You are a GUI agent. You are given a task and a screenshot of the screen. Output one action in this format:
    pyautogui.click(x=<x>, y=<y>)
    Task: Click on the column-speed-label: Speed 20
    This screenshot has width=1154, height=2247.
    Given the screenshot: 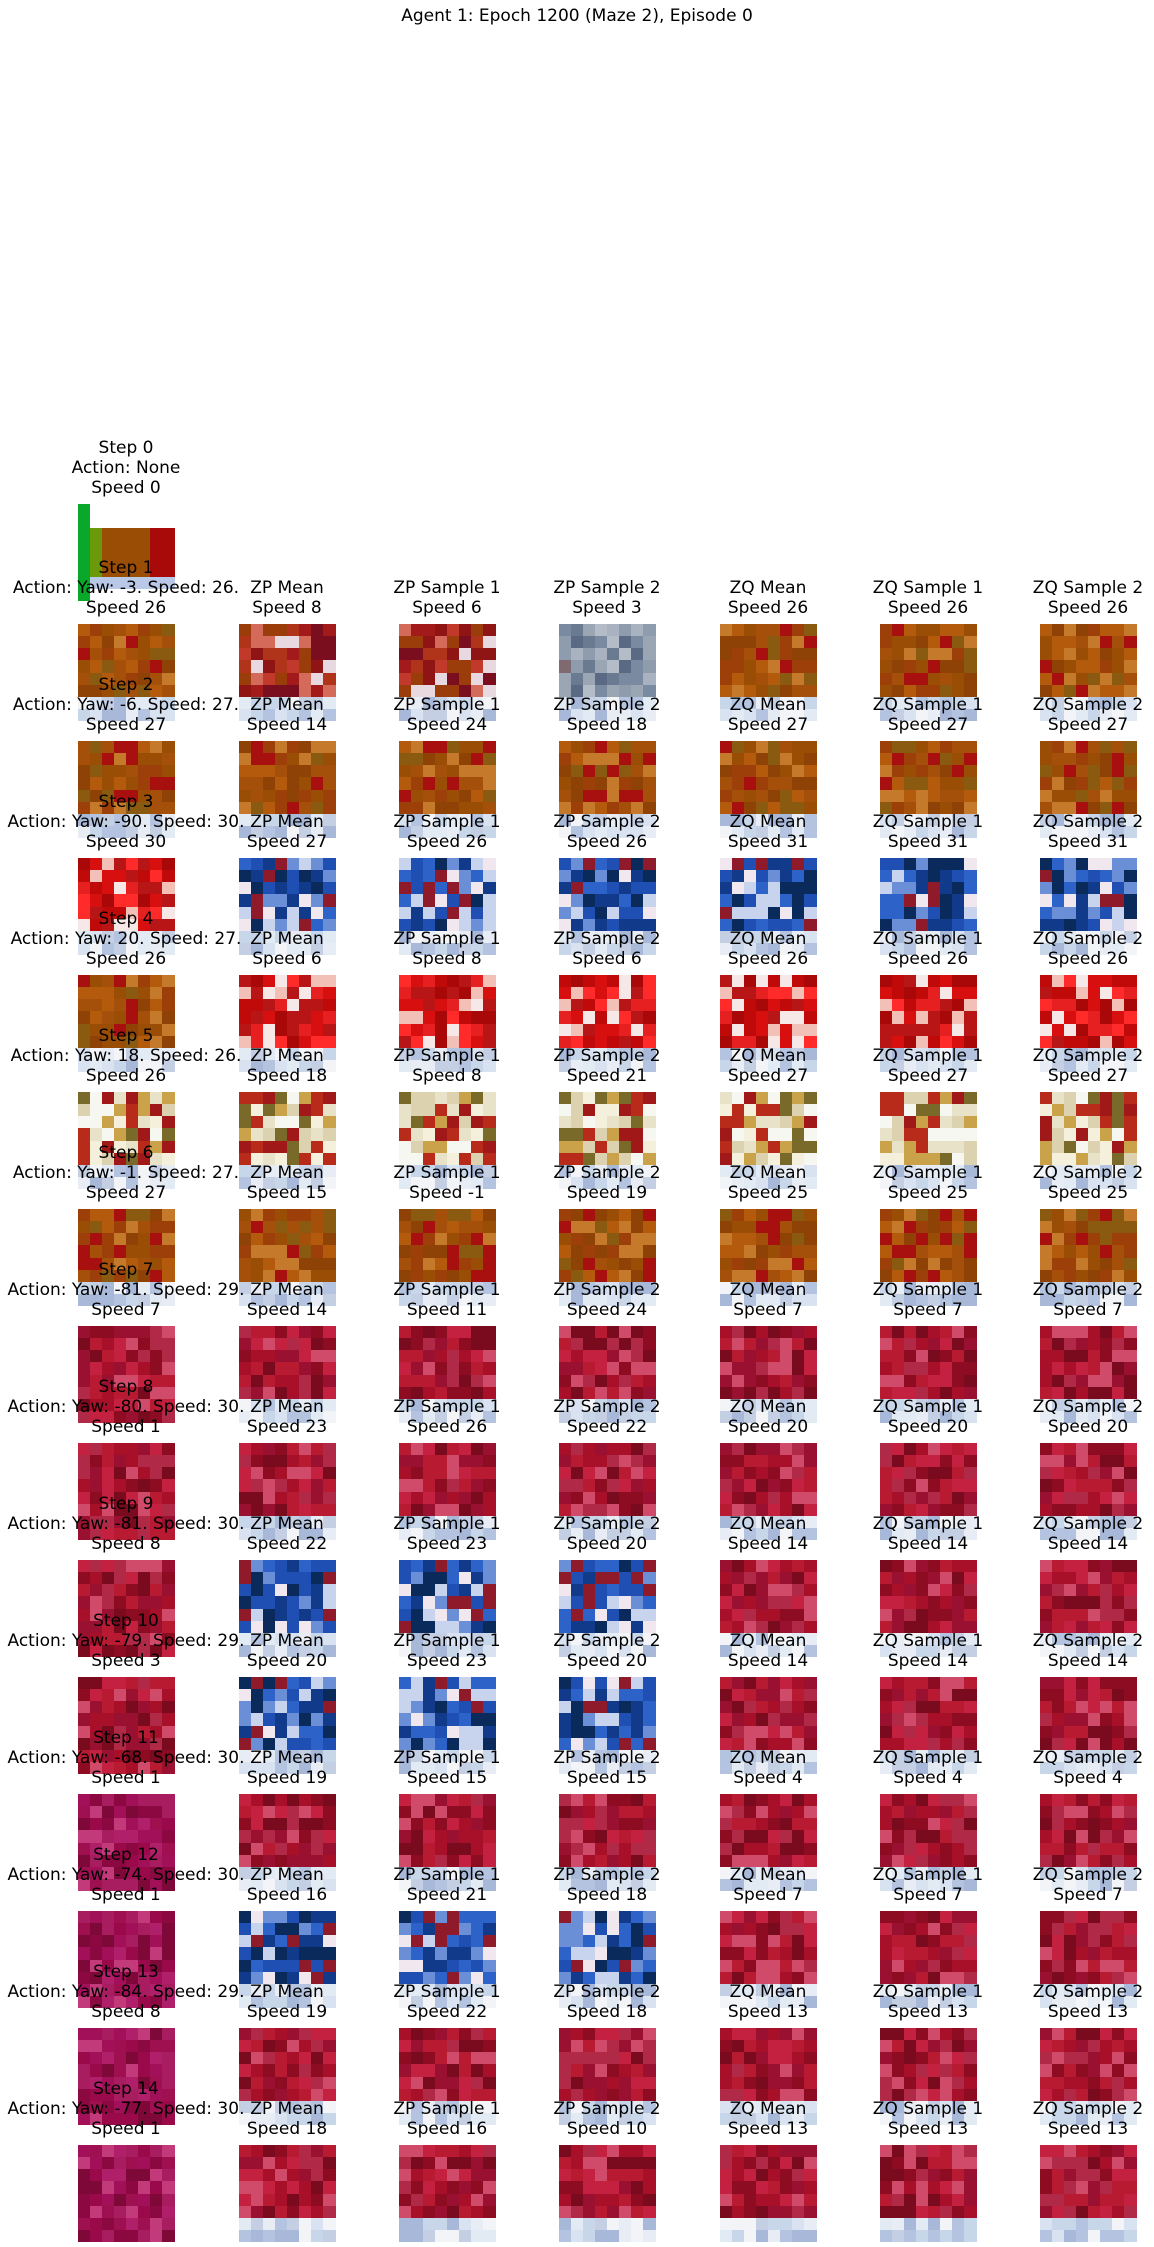 What is the action you would take?
    pyautogui.click(x=607, y=1544)
    